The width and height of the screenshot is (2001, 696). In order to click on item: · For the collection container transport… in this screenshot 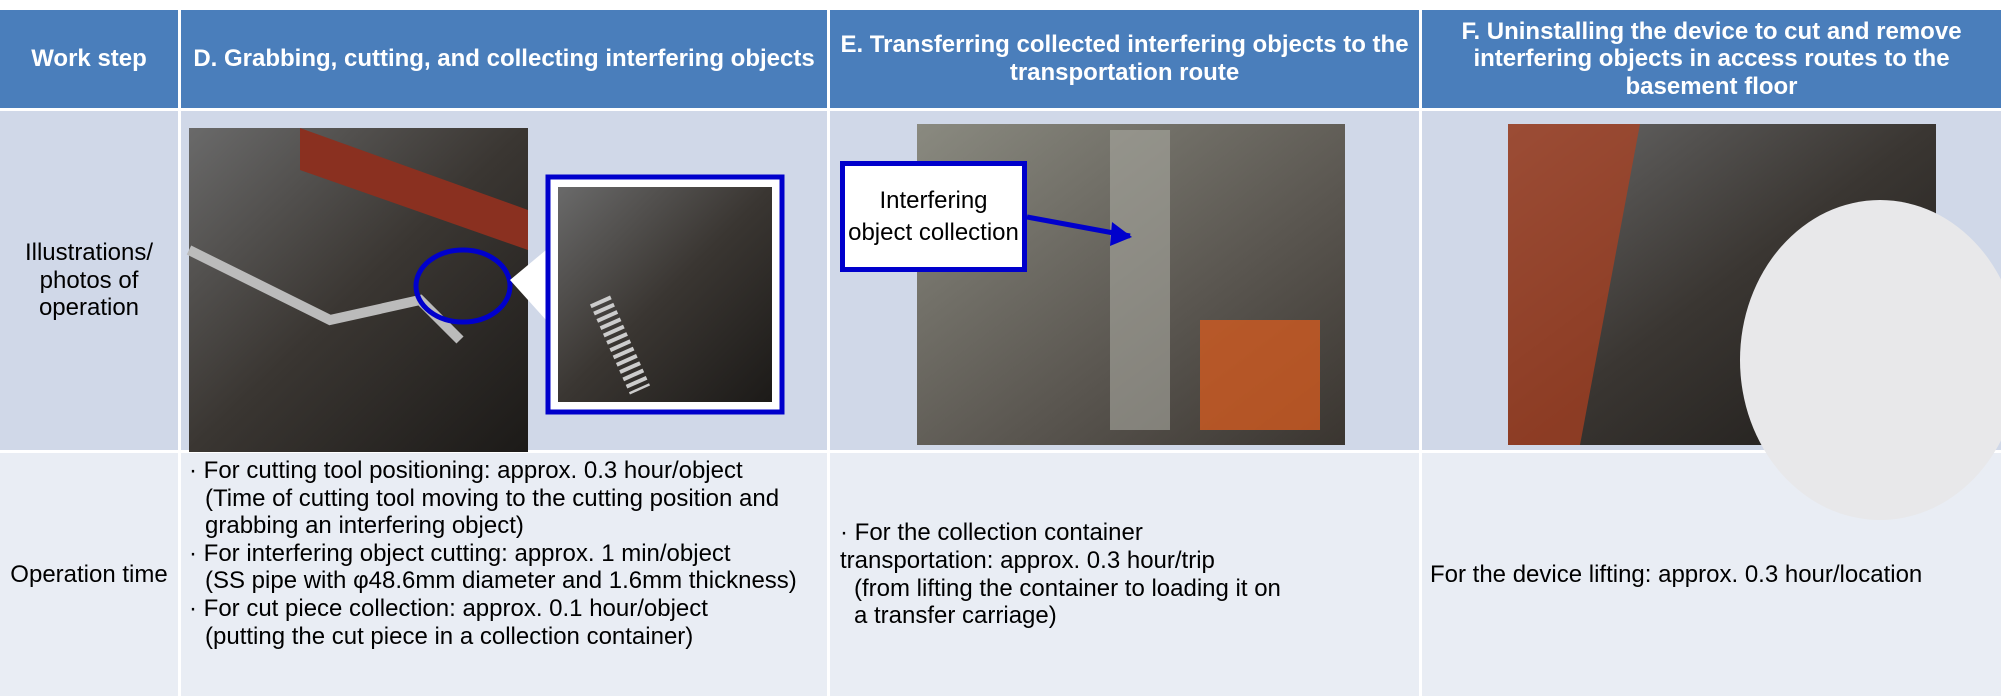, I will do `click(1027, 546)`.